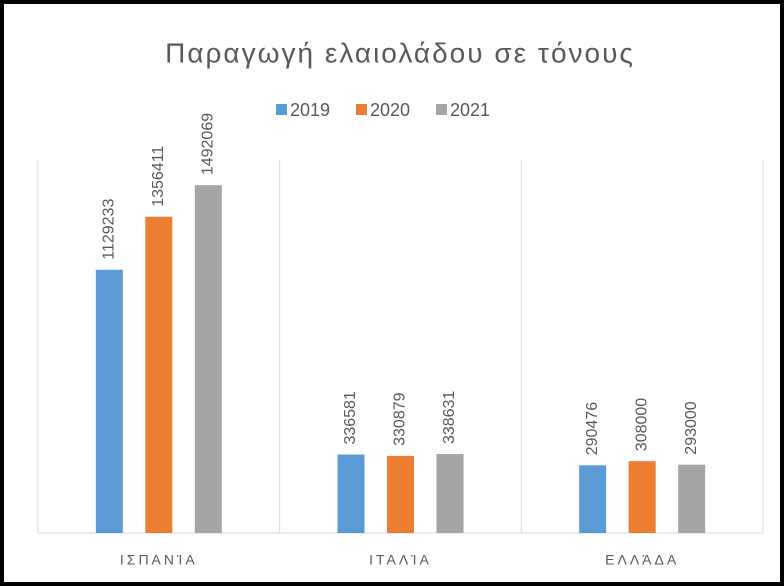  Describe the element at coordinates (350, 417) in the screenshot. I see `data-label: 336581` at that location.